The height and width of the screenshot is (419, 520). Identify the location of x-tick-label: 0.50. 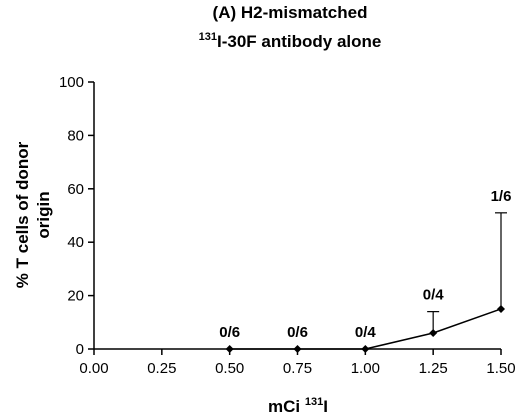
(229, 368).